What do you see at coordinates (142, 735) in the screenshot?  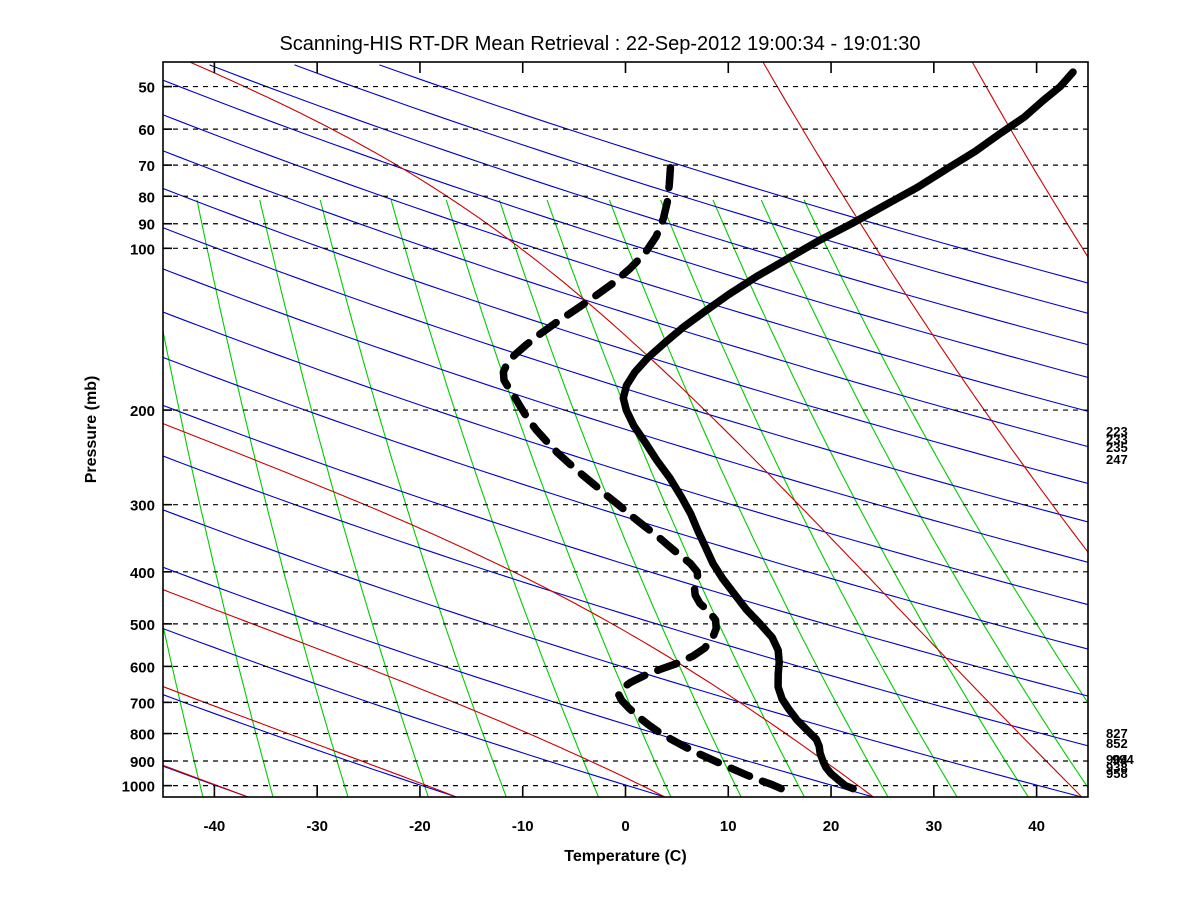 I see `y-tick-label-800: 800` at bounding box center [142, 735].